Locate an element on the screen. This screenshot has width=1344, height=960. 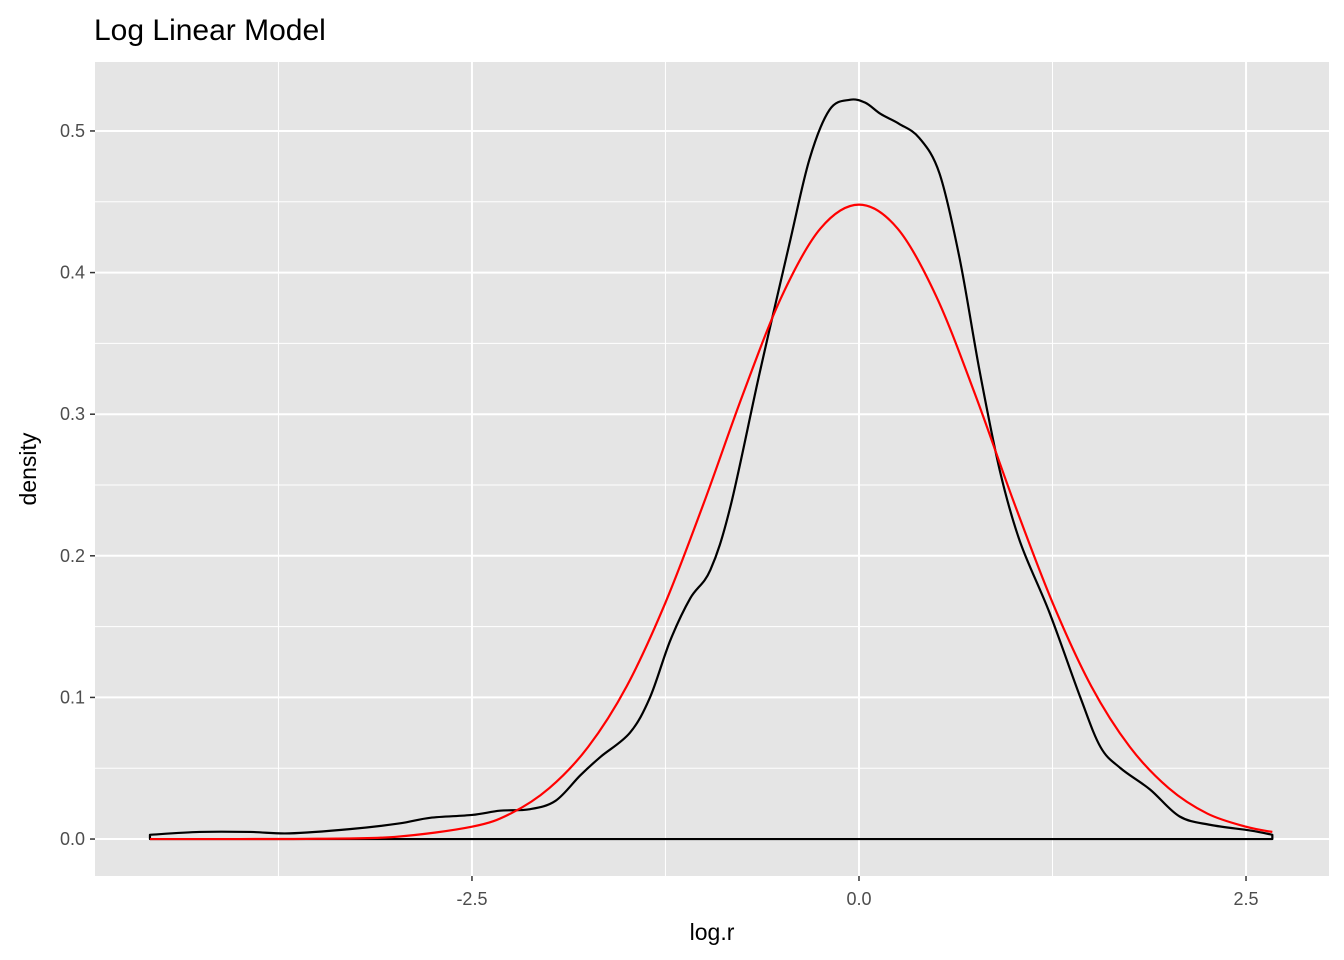
x-tick-label: 0.0 is located at coordinates (858, 899).